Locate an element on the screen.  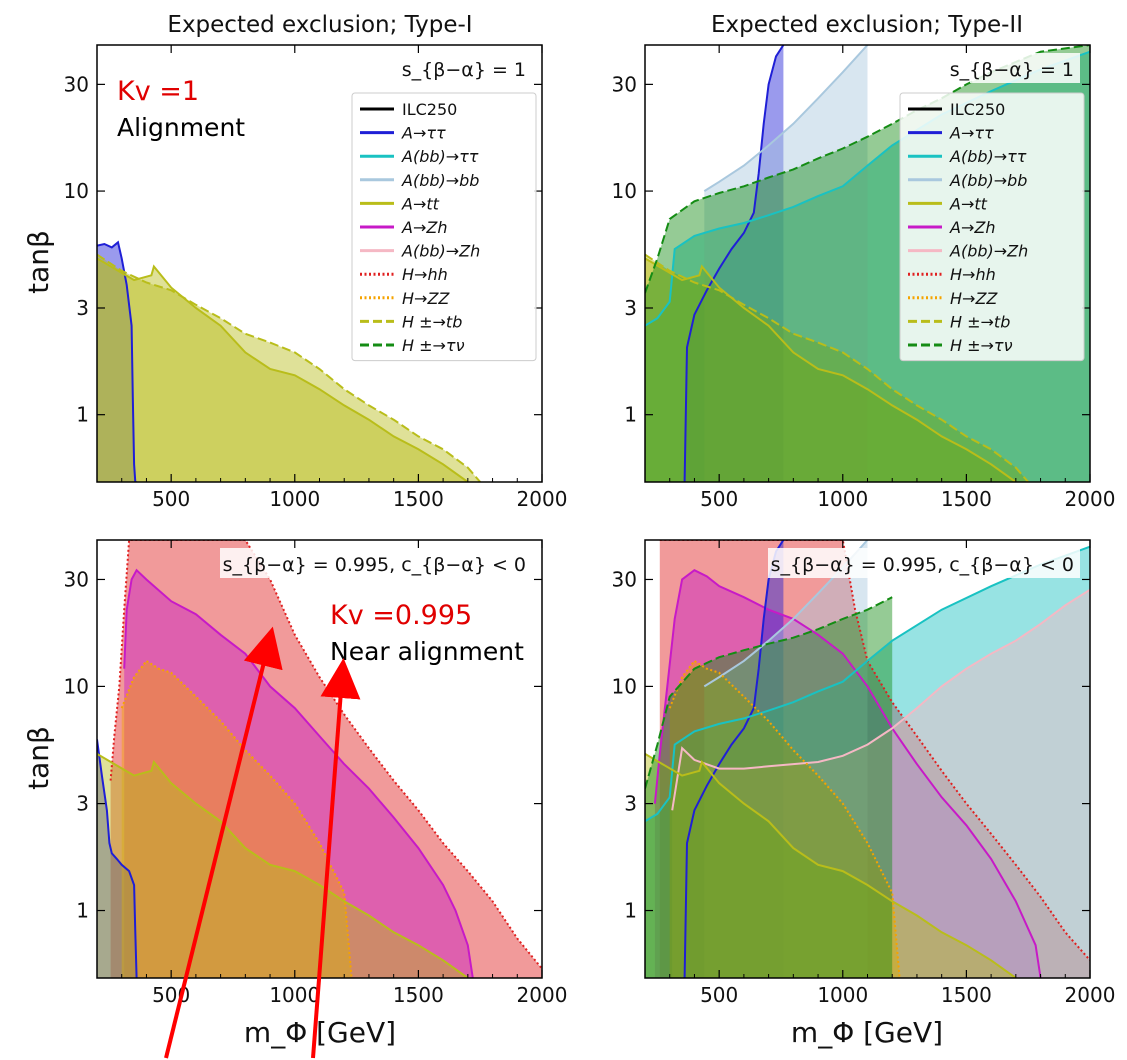
kv-annotation-top: Kv =1 is located at coordinates (158, 91).